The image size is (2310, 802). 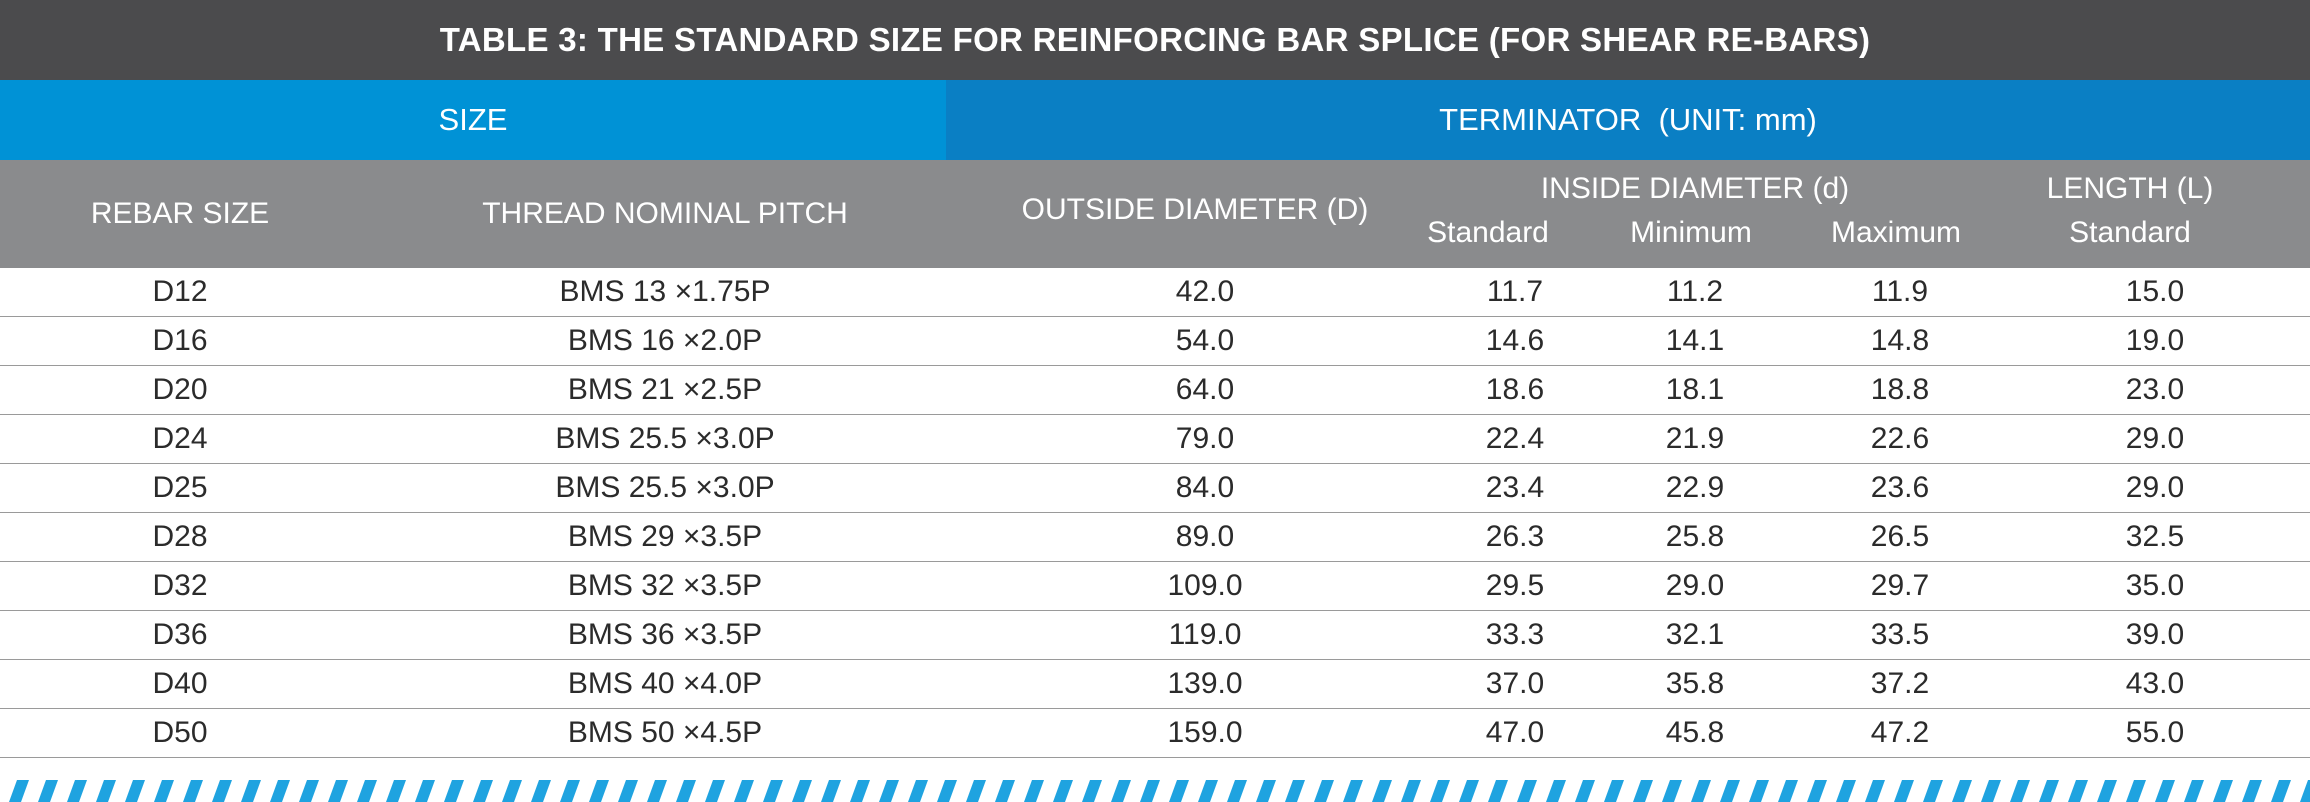 What do you see at coordinates (180, 390) in the screenshot?
I see `cell-rebar-size: D20` at bounding box center [180, 390].